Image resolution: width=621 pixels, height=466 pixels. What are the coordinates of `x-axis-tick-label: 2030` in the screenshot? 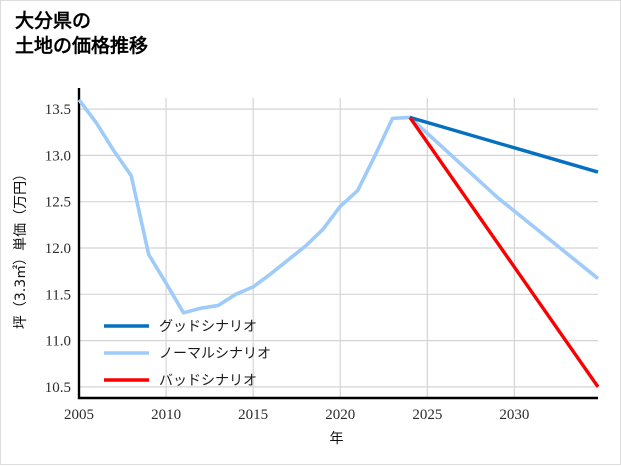 It's located at (514, 415).